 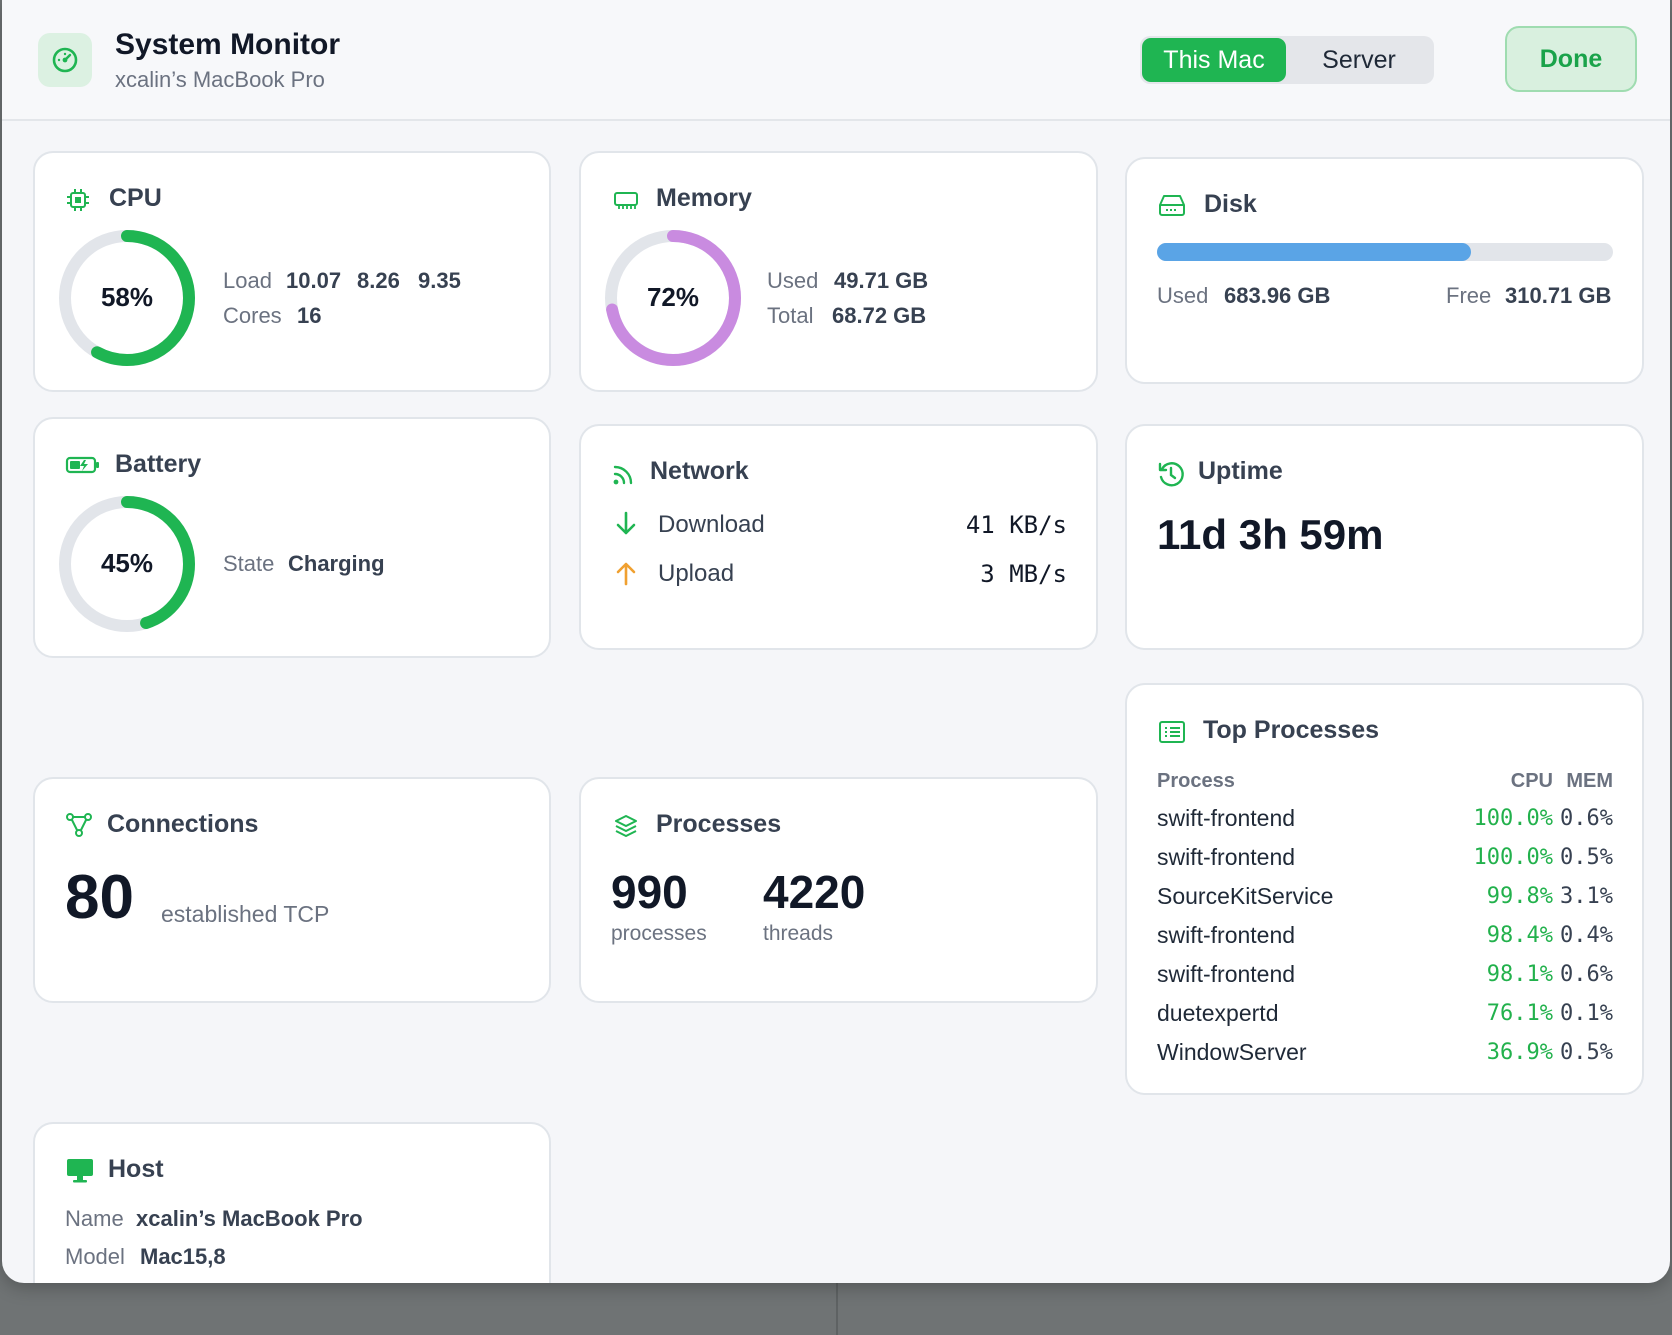 What do you see at coordinates (1519, 935) in the screenshot?
I see `process-cpu: 98.4%` at bounding box center [1519, 935].